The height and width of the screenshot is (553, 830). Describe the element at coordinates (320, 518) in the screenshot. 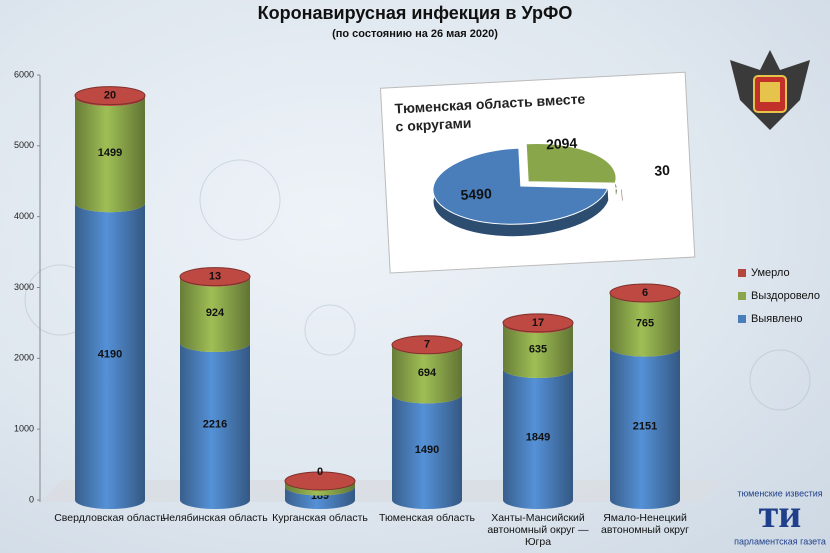

I see `x-tick-label: Курганская область` at that location.